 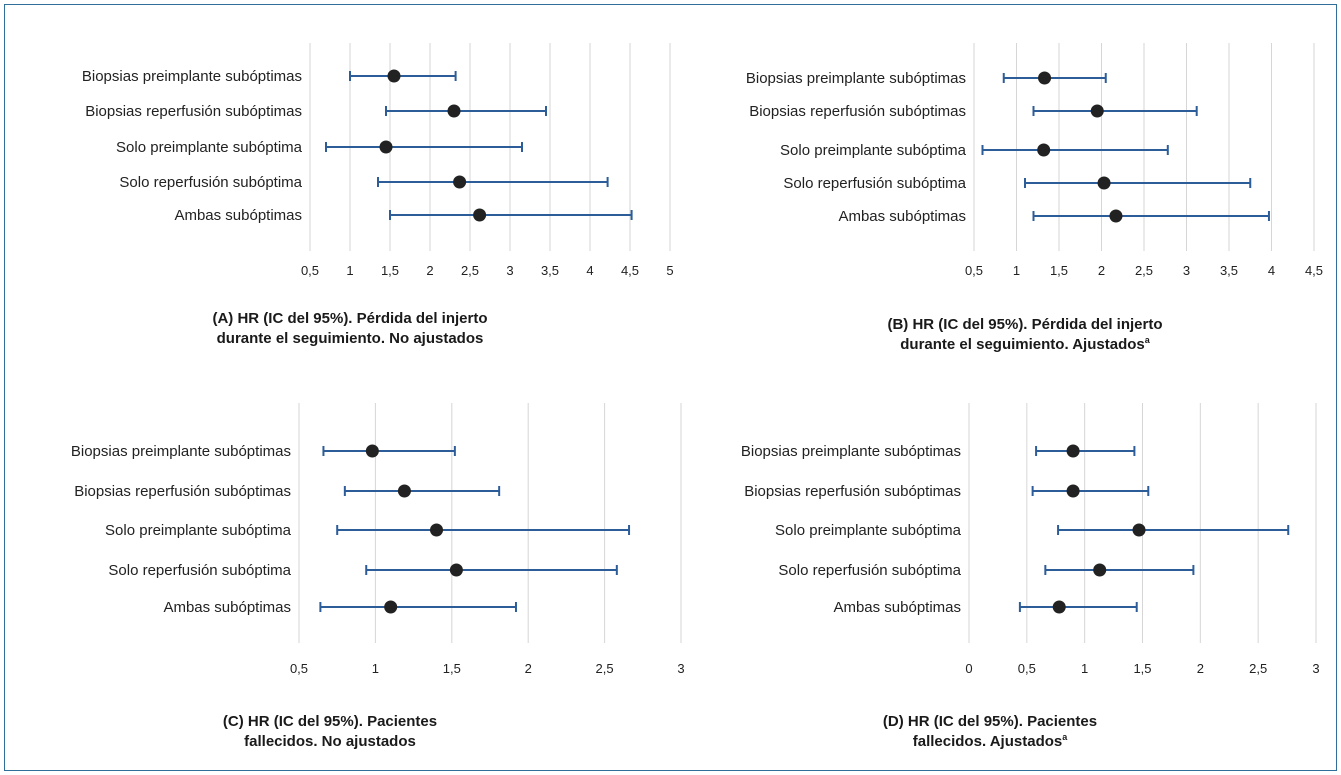 What do you see at coordinates (990, 721) in the screenshot?
I see `caption-d-line1: (D) HR (IC del 95%). Pacientes` at bounding box center [990, 721].